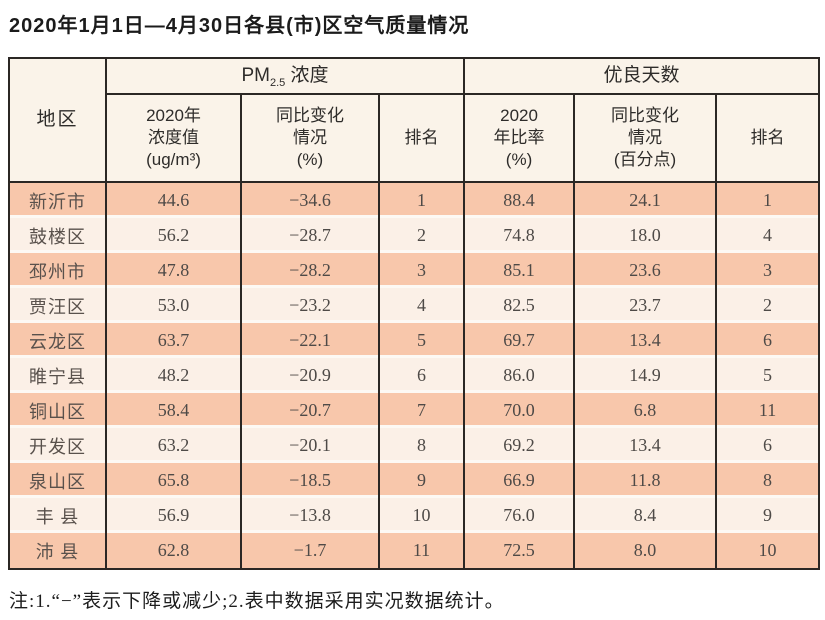 This screenshot has height=620, width=825. I want to click on header-ratio-rank: 排名, so click(768, 138).